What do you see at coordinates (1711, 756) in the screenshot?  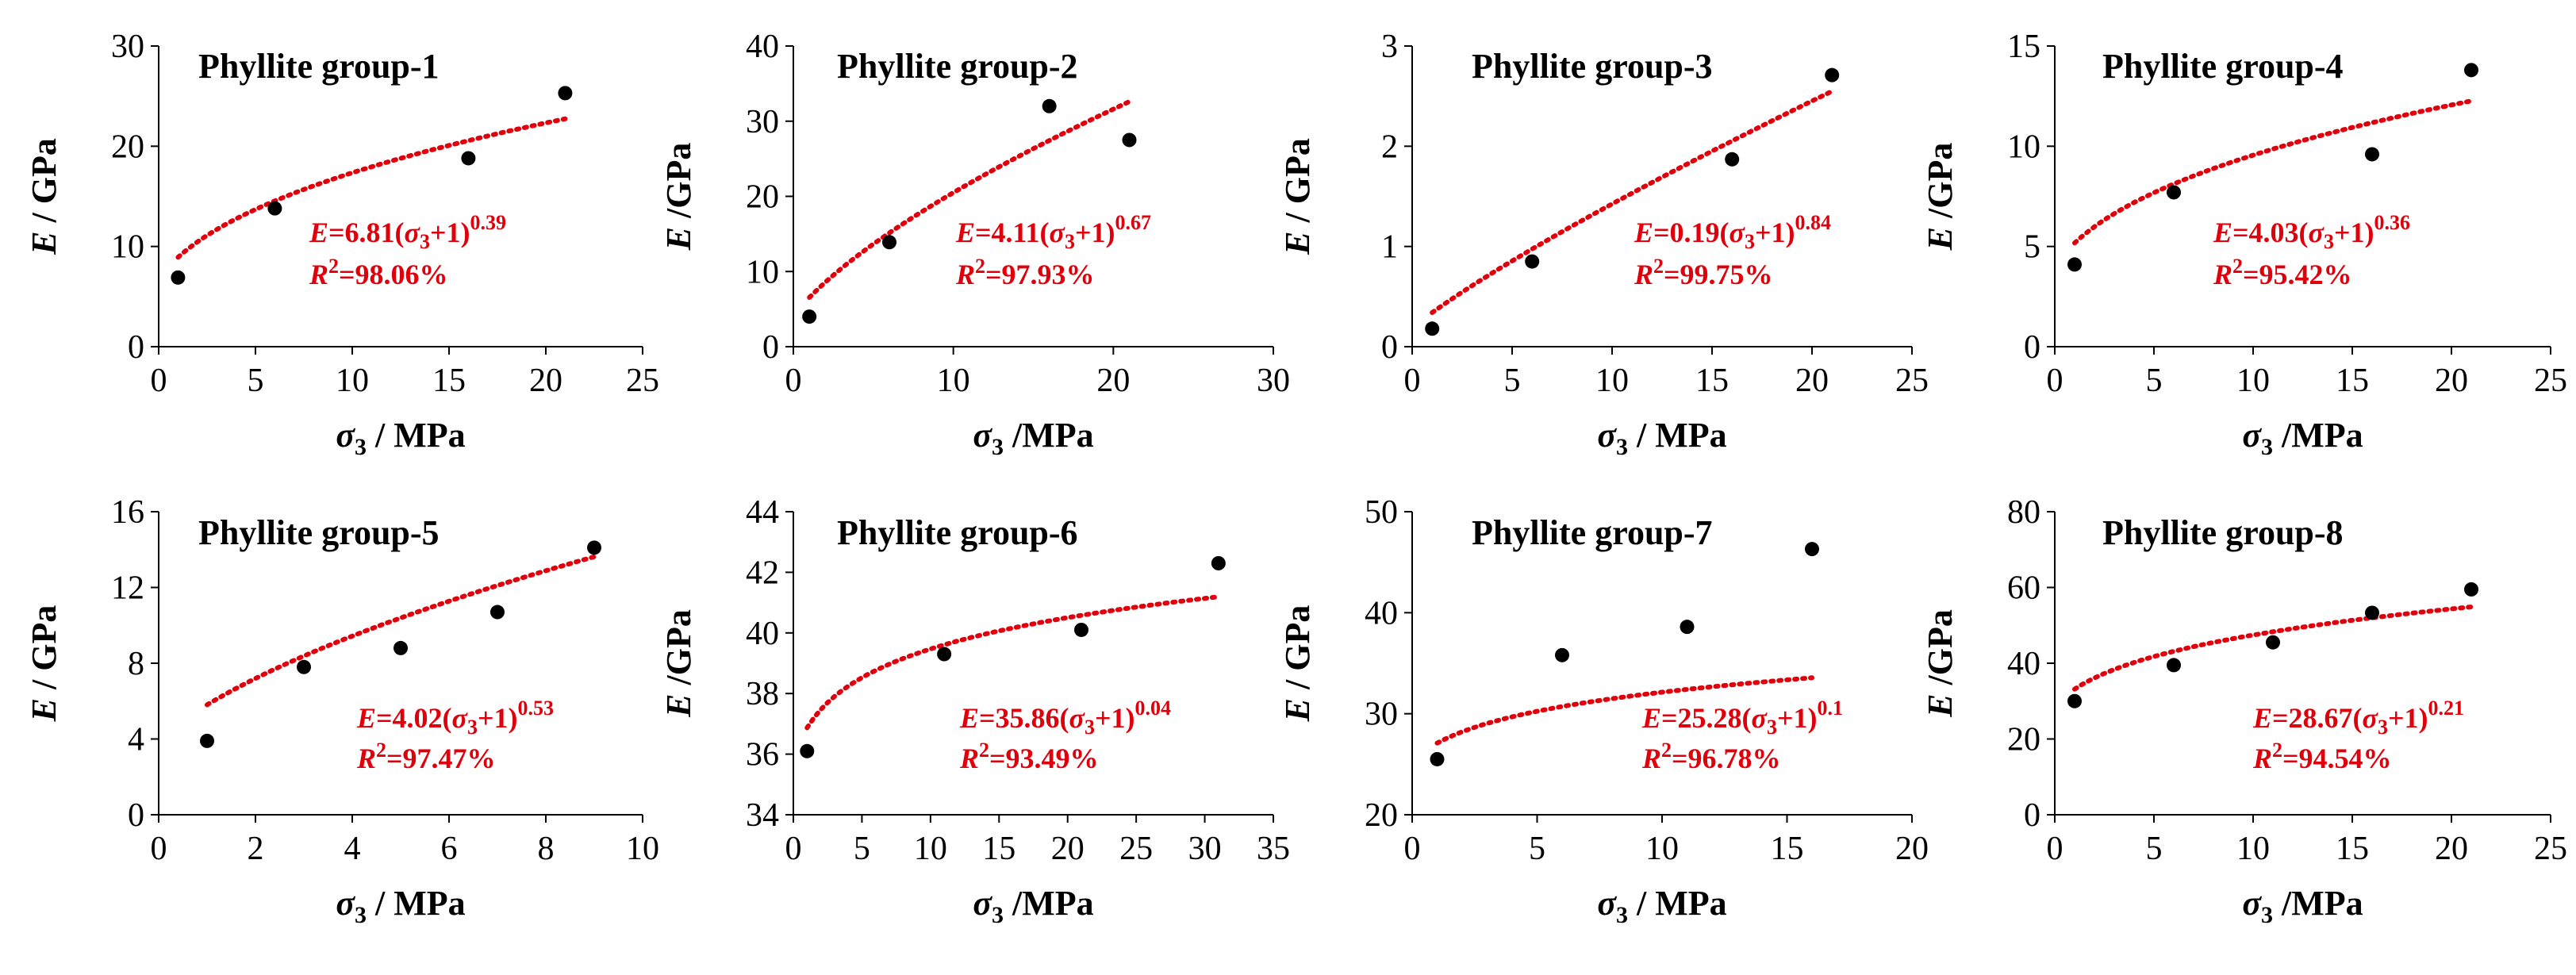 I see `r-squared: R2=96.78%` at bounding box center [1711, 756].